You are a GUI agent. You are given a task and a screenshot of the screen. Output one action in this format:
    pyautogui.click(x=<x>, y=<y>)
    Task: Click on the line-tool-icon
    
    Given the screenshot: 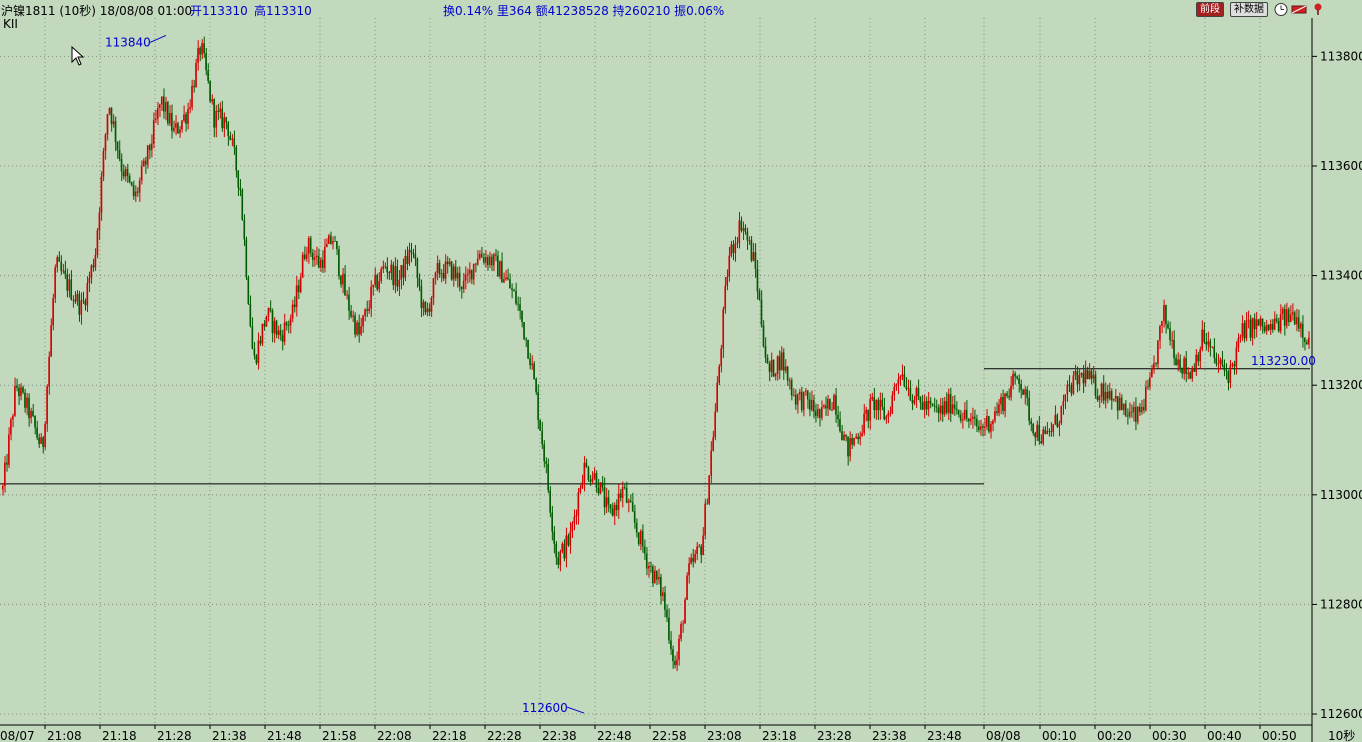 What is the action you would take?
    pyautogui.click(x=1299, y=9)
    